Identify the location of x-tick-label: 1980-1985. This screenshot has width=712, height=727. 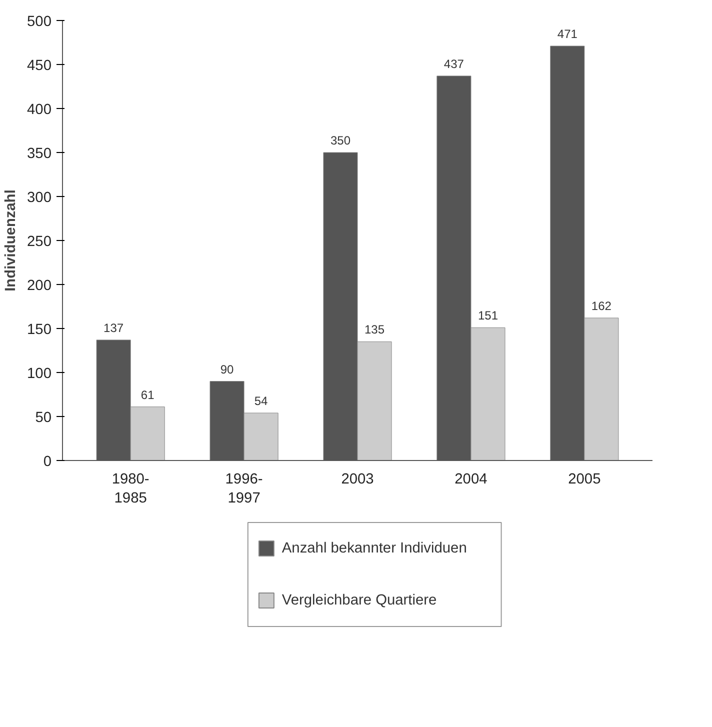
(131, 489).